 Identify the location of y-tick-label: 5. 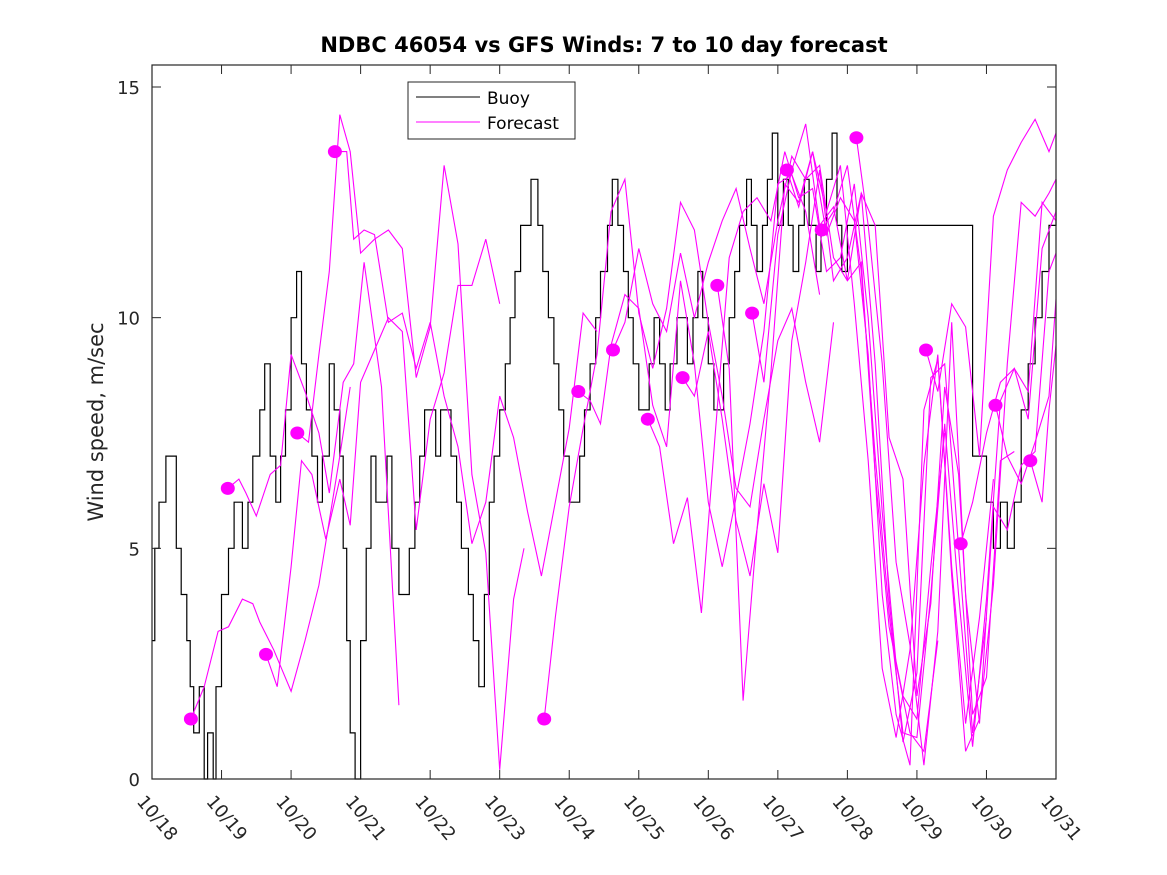
(134, 549).